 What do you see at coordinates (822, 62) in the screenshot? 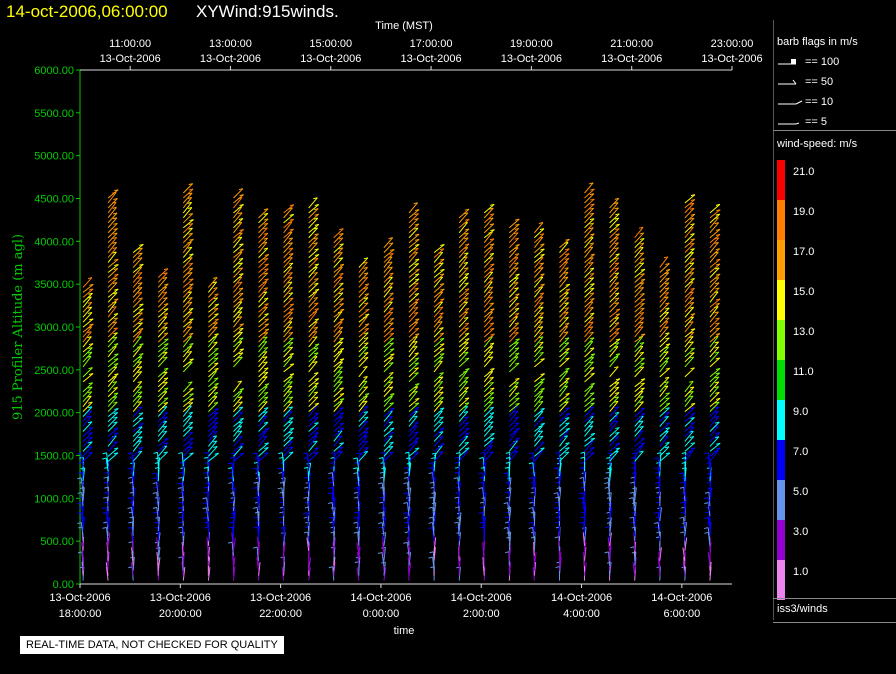
I see `barb-legend-label: == 100` at bounding box center [822, 62].